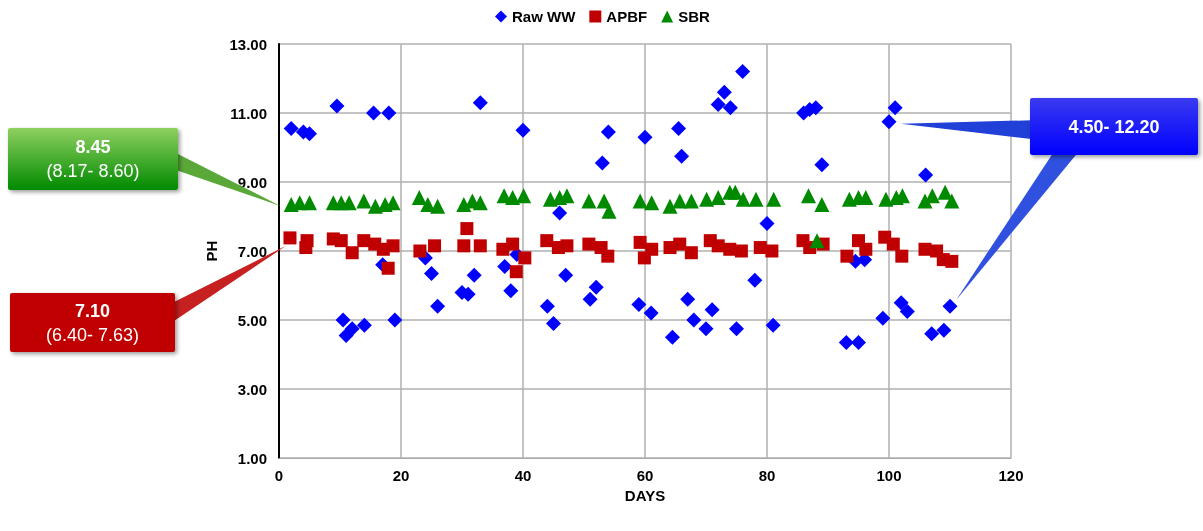 This screenshot has width=1203, height=531. What do you see at coordinates (523, 475) in the screenshot?
I see `x-tick-label: 40` at bounding box center [523, 475].